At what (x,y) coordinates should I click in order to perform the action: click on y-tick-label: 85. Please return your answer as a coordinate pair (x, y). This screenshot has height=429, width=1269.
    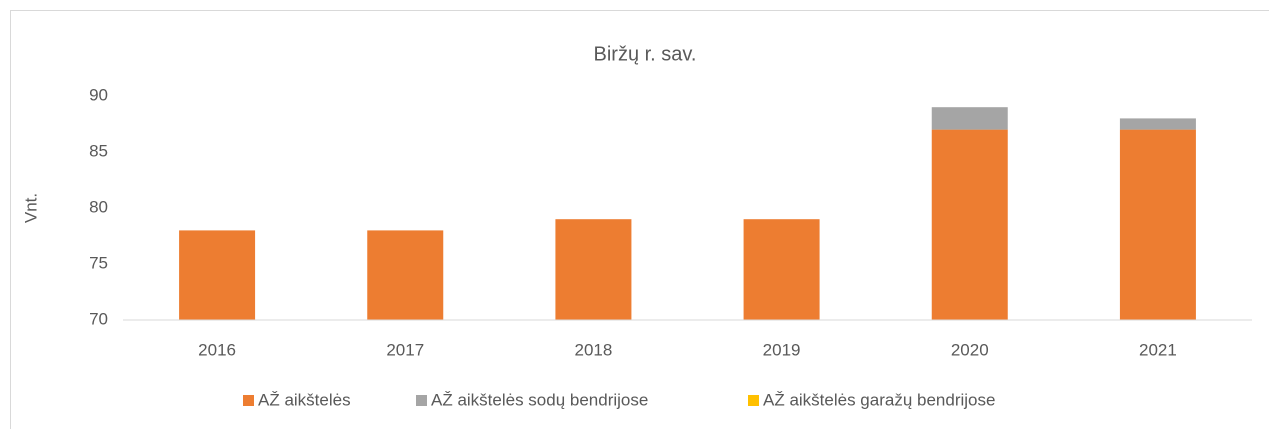
    Looking at the image, I should click on (98, 150).